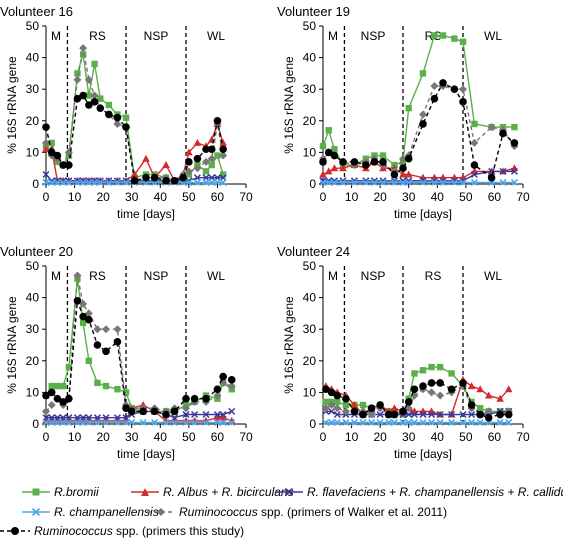 This screenshot has height=541, width=563. What do you see at coordinates (122, 531) in the screenshot?
I see `legend-item-this: Ruminococcus spp. (primers this study)` at bounding box center [122, 531].